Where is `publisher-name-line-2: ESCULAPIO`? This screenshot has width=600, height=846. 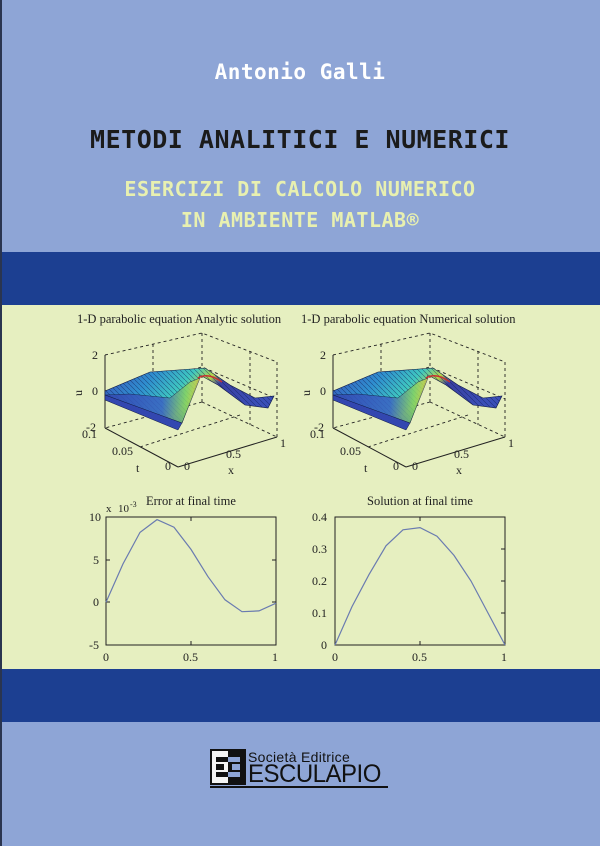 publisher-name-line-2: ESCULAPIO is located at coordinates (314, 774).